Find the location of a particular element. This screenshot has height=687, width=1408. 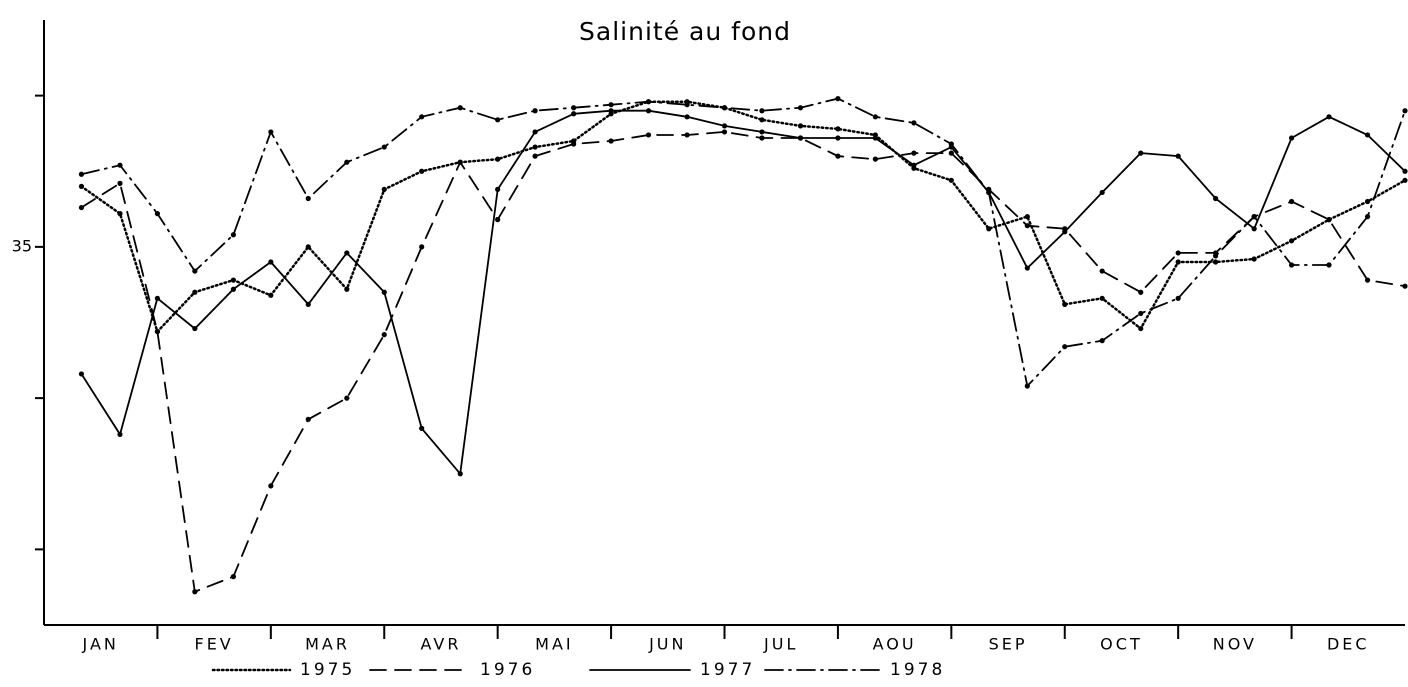

x-tick-label: MAI is located at coordinates (554, 644).